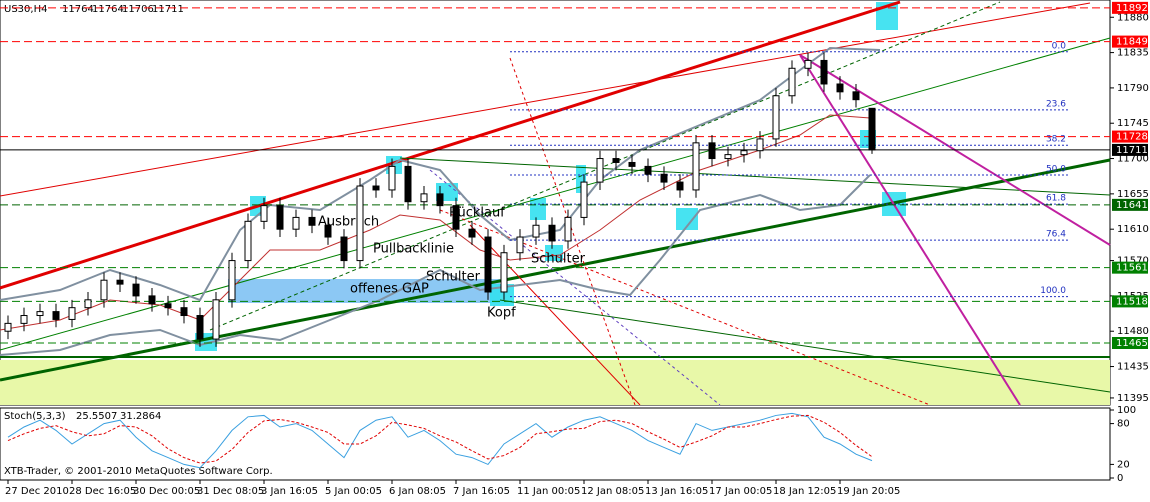  Describe the element at coordinates (440, 439) in the screenshot. I see `indicator-line` at that location.